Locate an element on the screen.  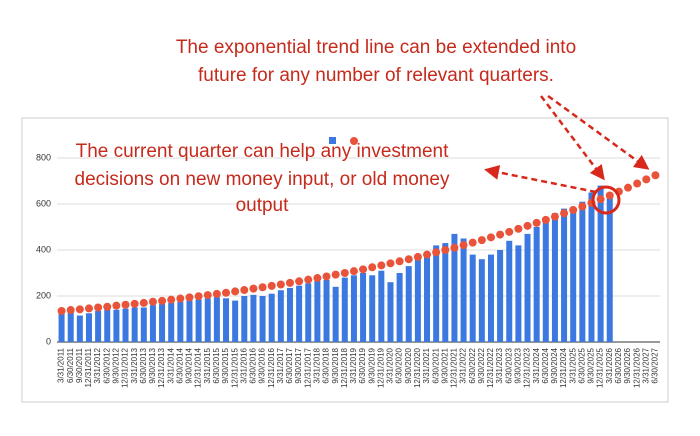
x-tick-label: 6/30/2022 is located at coordinates (472, 365).